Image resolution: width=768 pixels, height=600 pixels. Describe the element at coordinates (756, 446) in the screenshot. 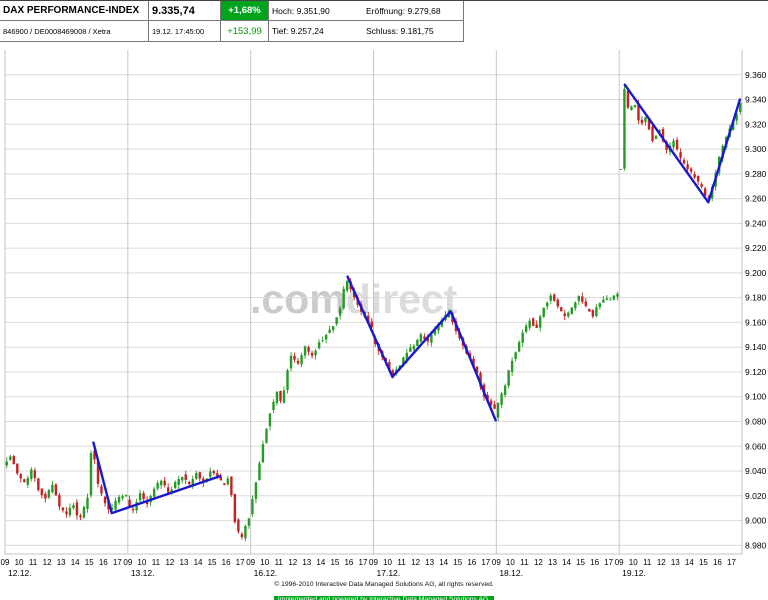

I see `svg-text: 9.060` at that location.